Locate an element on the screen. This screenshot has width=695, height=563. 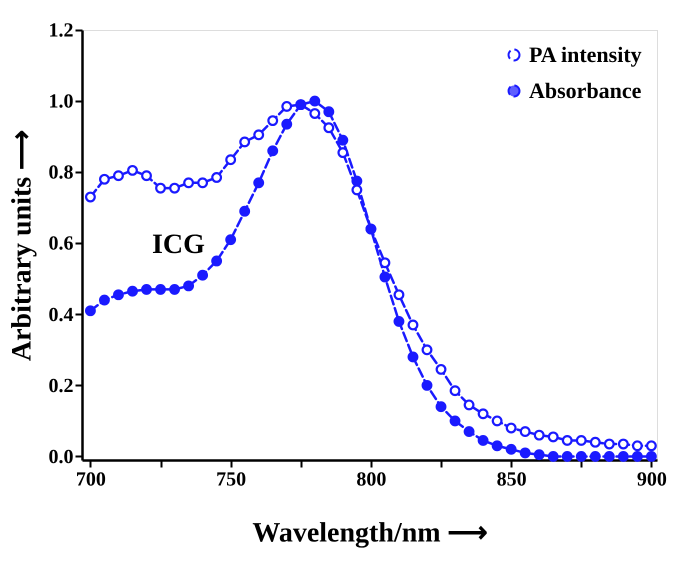
legend-label: PA intensity is located at coordinates (585, 54).